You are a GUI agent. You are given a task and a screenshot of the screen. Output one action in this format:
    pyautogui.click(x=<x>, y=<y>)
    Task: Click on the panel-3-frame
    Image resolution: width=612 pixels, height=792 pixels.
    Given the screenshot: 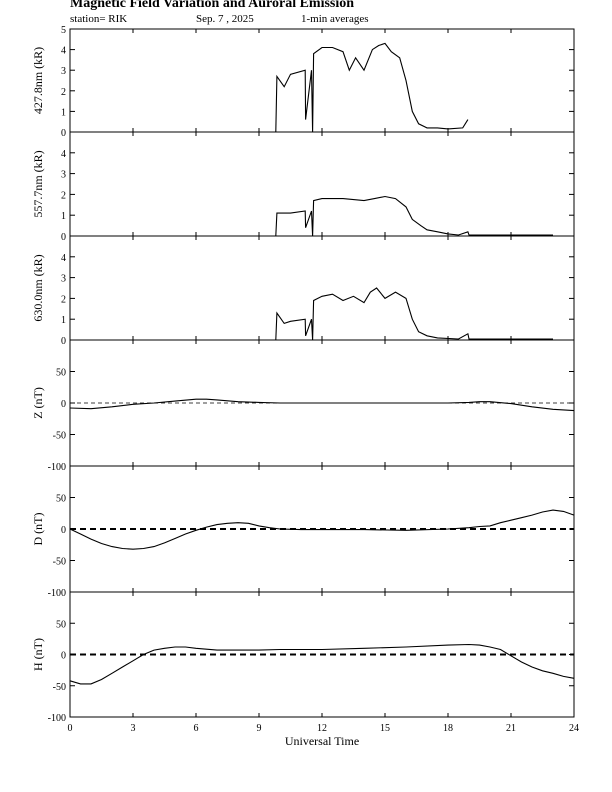 What is the action you would take?
    pyautogui.click(x=322, y=288)
    